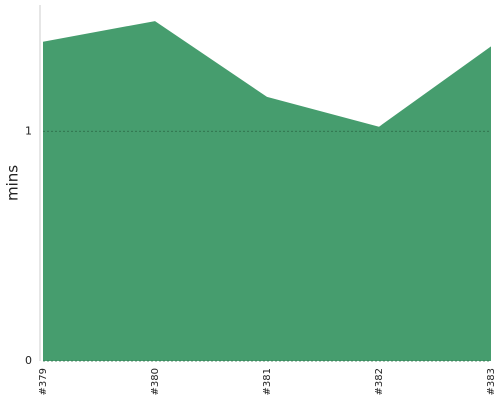 Image resolution: width=500 pixels, height=400 pixels. Describe the element at coordinates (155, 381) in the screenshot. I see `x-tick-label: #380` at that location.